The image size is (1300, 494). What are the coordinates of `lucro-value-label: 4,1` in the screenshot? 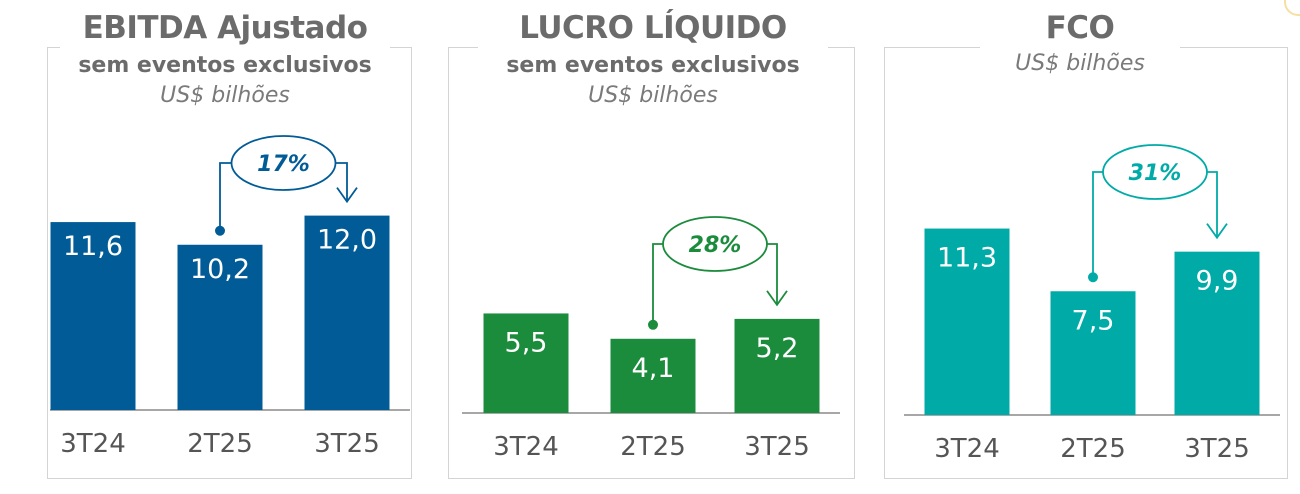 It's located at (653, 368).